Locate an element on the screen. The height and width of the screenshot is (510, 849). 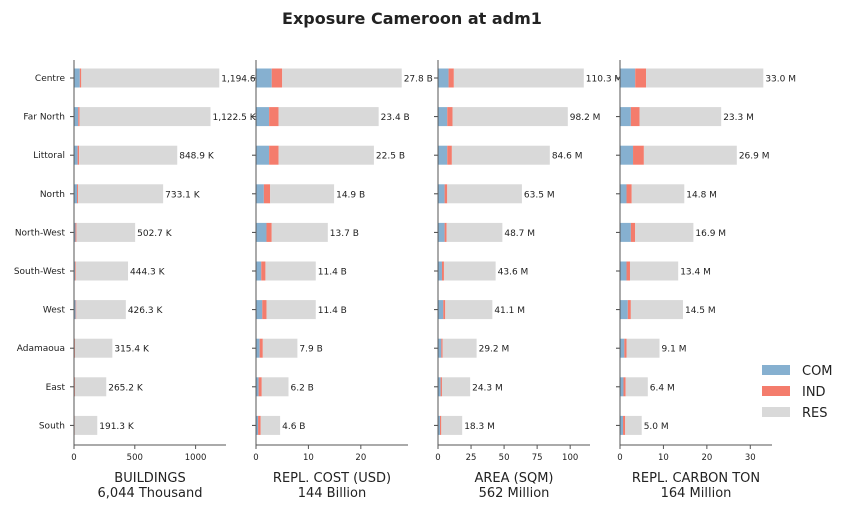
x-axis-label: REPL. COST (USD) is located at coordinates (332, 478).